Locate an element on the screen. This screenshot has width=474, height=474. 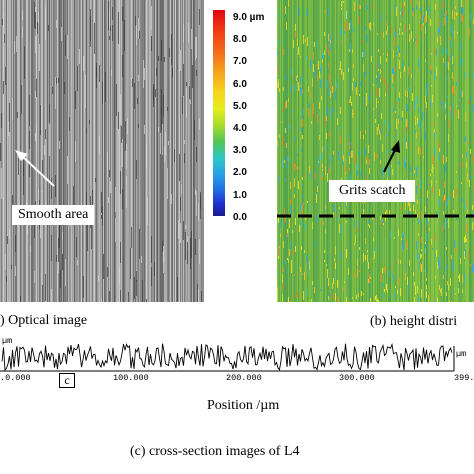
grits-scratch-label: Grits scatch is located at coordinates (372, 191).